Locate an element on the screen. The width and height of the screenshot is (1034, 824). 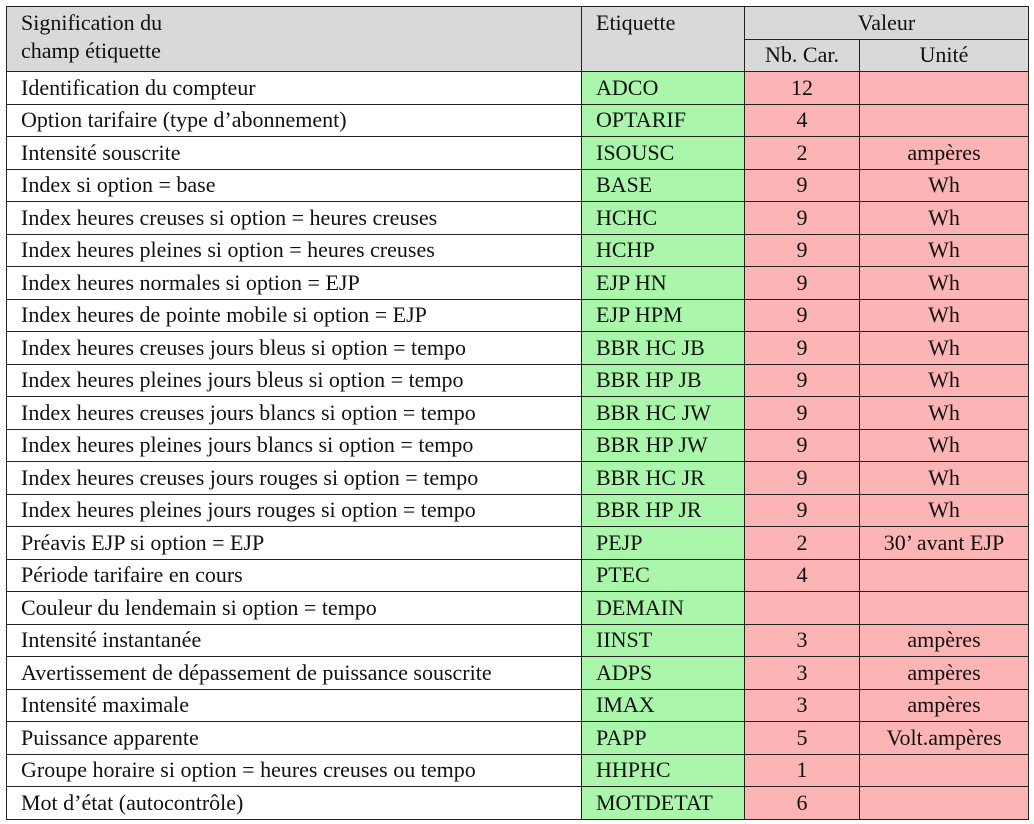
cell-unite: Volt.ampères is located at coordinates (944, 738).